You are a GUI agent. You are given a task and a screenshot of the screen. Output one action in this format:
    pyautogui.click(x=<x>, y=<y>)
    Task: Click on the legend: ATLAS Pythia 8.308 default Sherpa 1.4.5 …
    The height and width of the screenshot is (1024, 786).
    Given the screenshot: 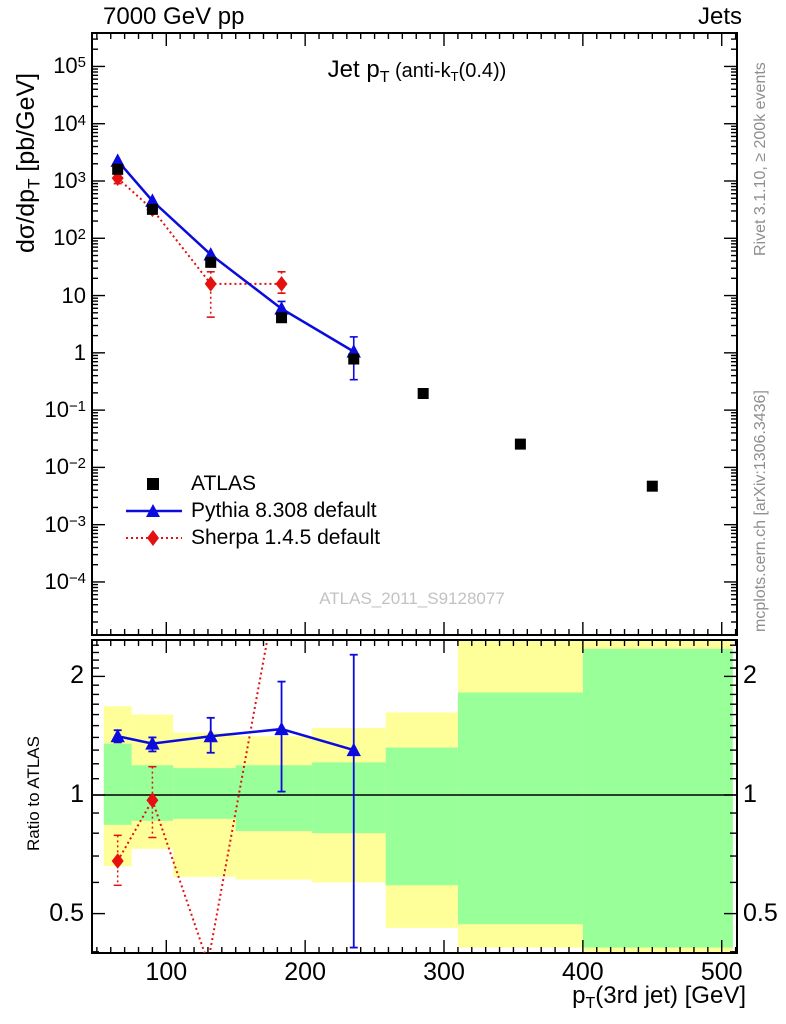 What is the action you would take?
    pyautogui.click(x=253, y=510)
    